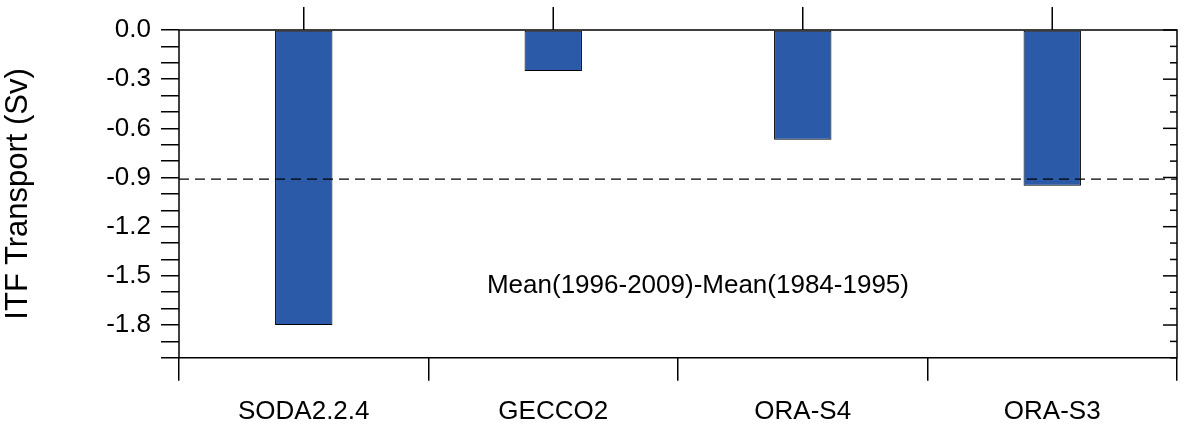  What do you see at coordinates (128, 224) in the screenshot?
I see `y-tick-label: -1.2` at bounding box center [128, 224].